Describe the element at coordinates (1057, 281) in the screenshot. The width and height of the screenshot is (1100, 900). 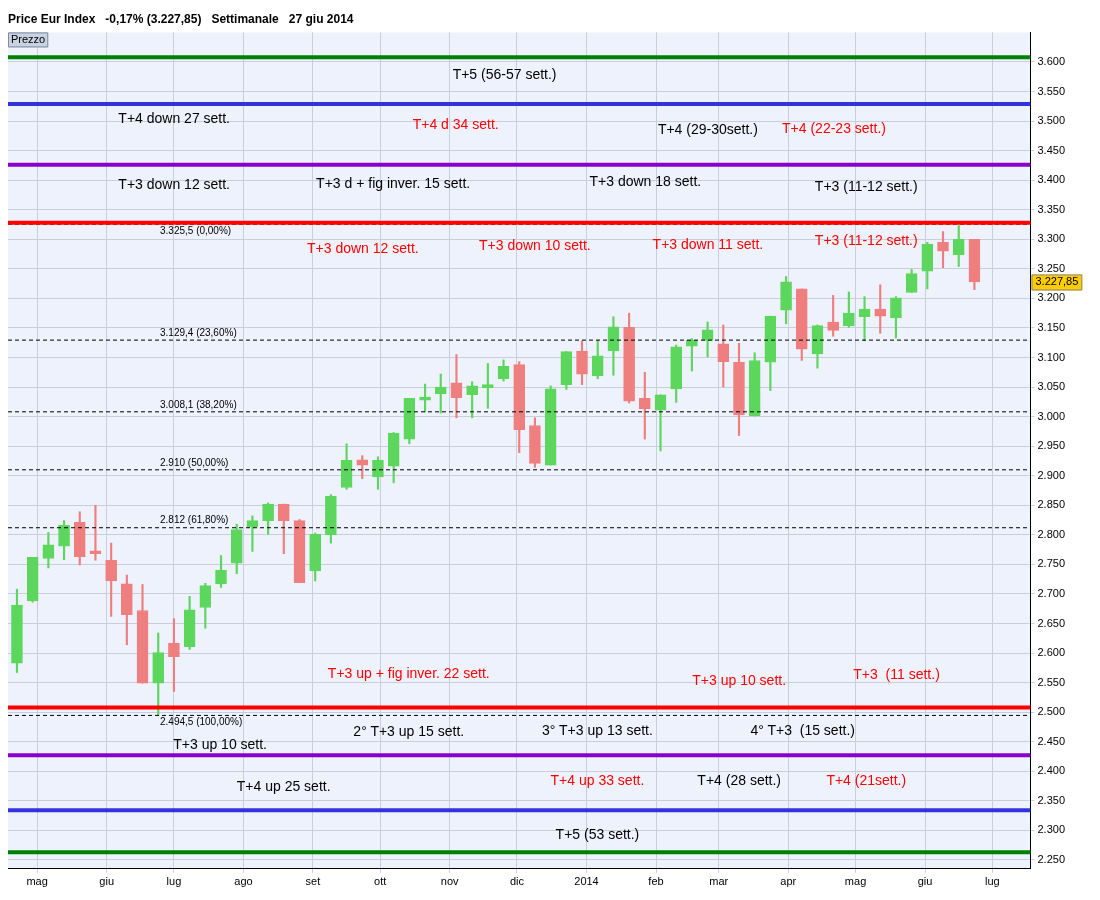
I see `text: 3.227,85` at that location.